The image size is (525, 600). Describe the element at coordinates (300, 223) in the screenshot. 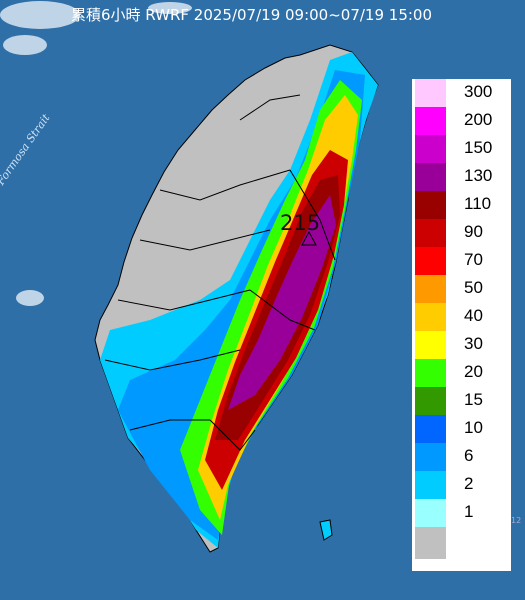

I see `max-rainfall-label: 215` at that location.